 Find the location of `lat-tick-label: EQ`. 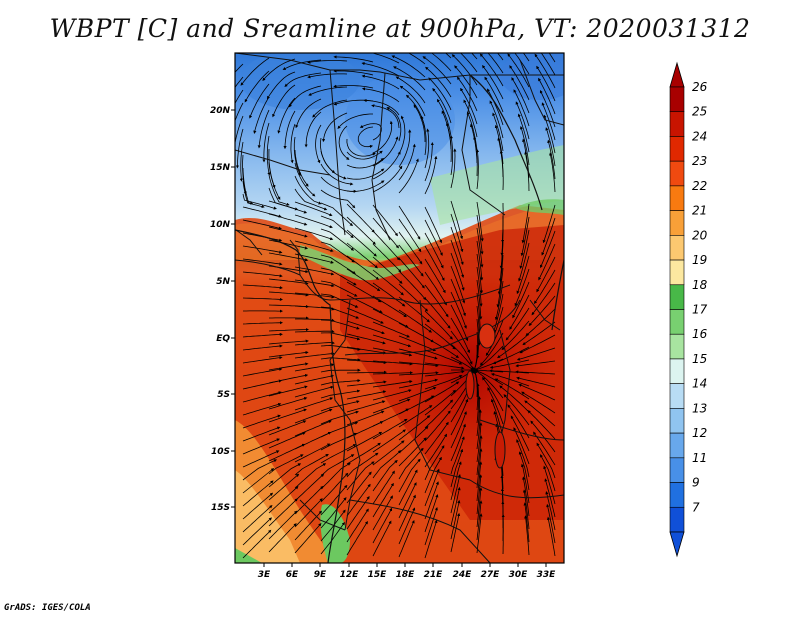

lat-tick-label: EQ is located at coordinates (223, 339).